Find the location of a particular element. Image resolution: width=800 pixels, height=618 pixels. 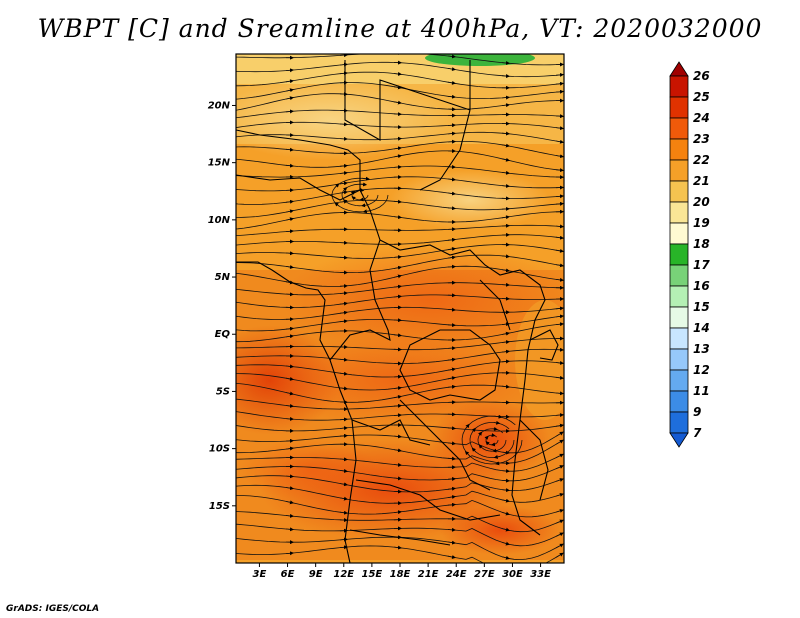

lat-tick-label: EQ is located at coordinates (223, 334).